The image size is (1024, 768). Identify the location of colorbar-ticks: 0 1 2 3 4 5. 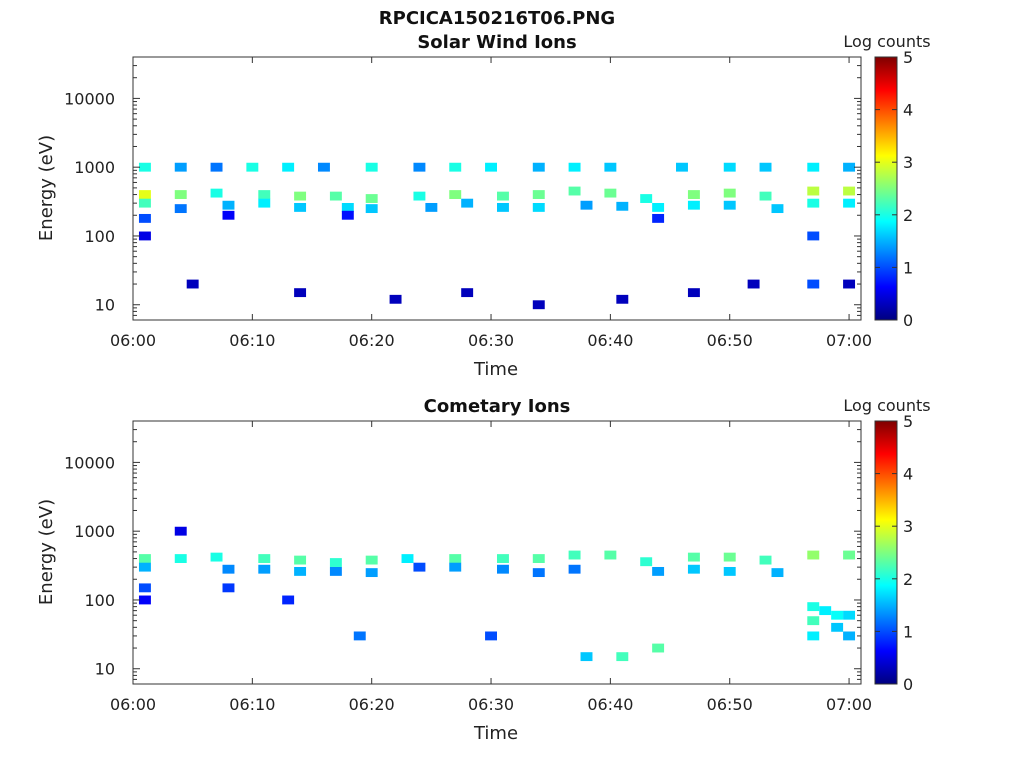
(894, 553).